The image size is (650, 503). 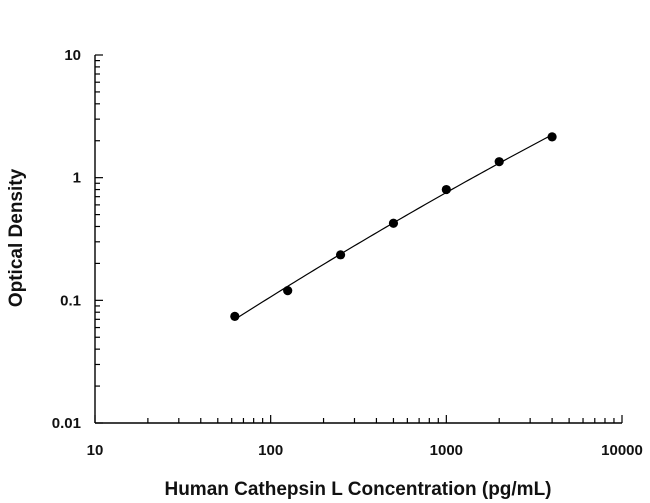 I want to click on y-axis-title: Optical Density, so click(x=16, y=237).